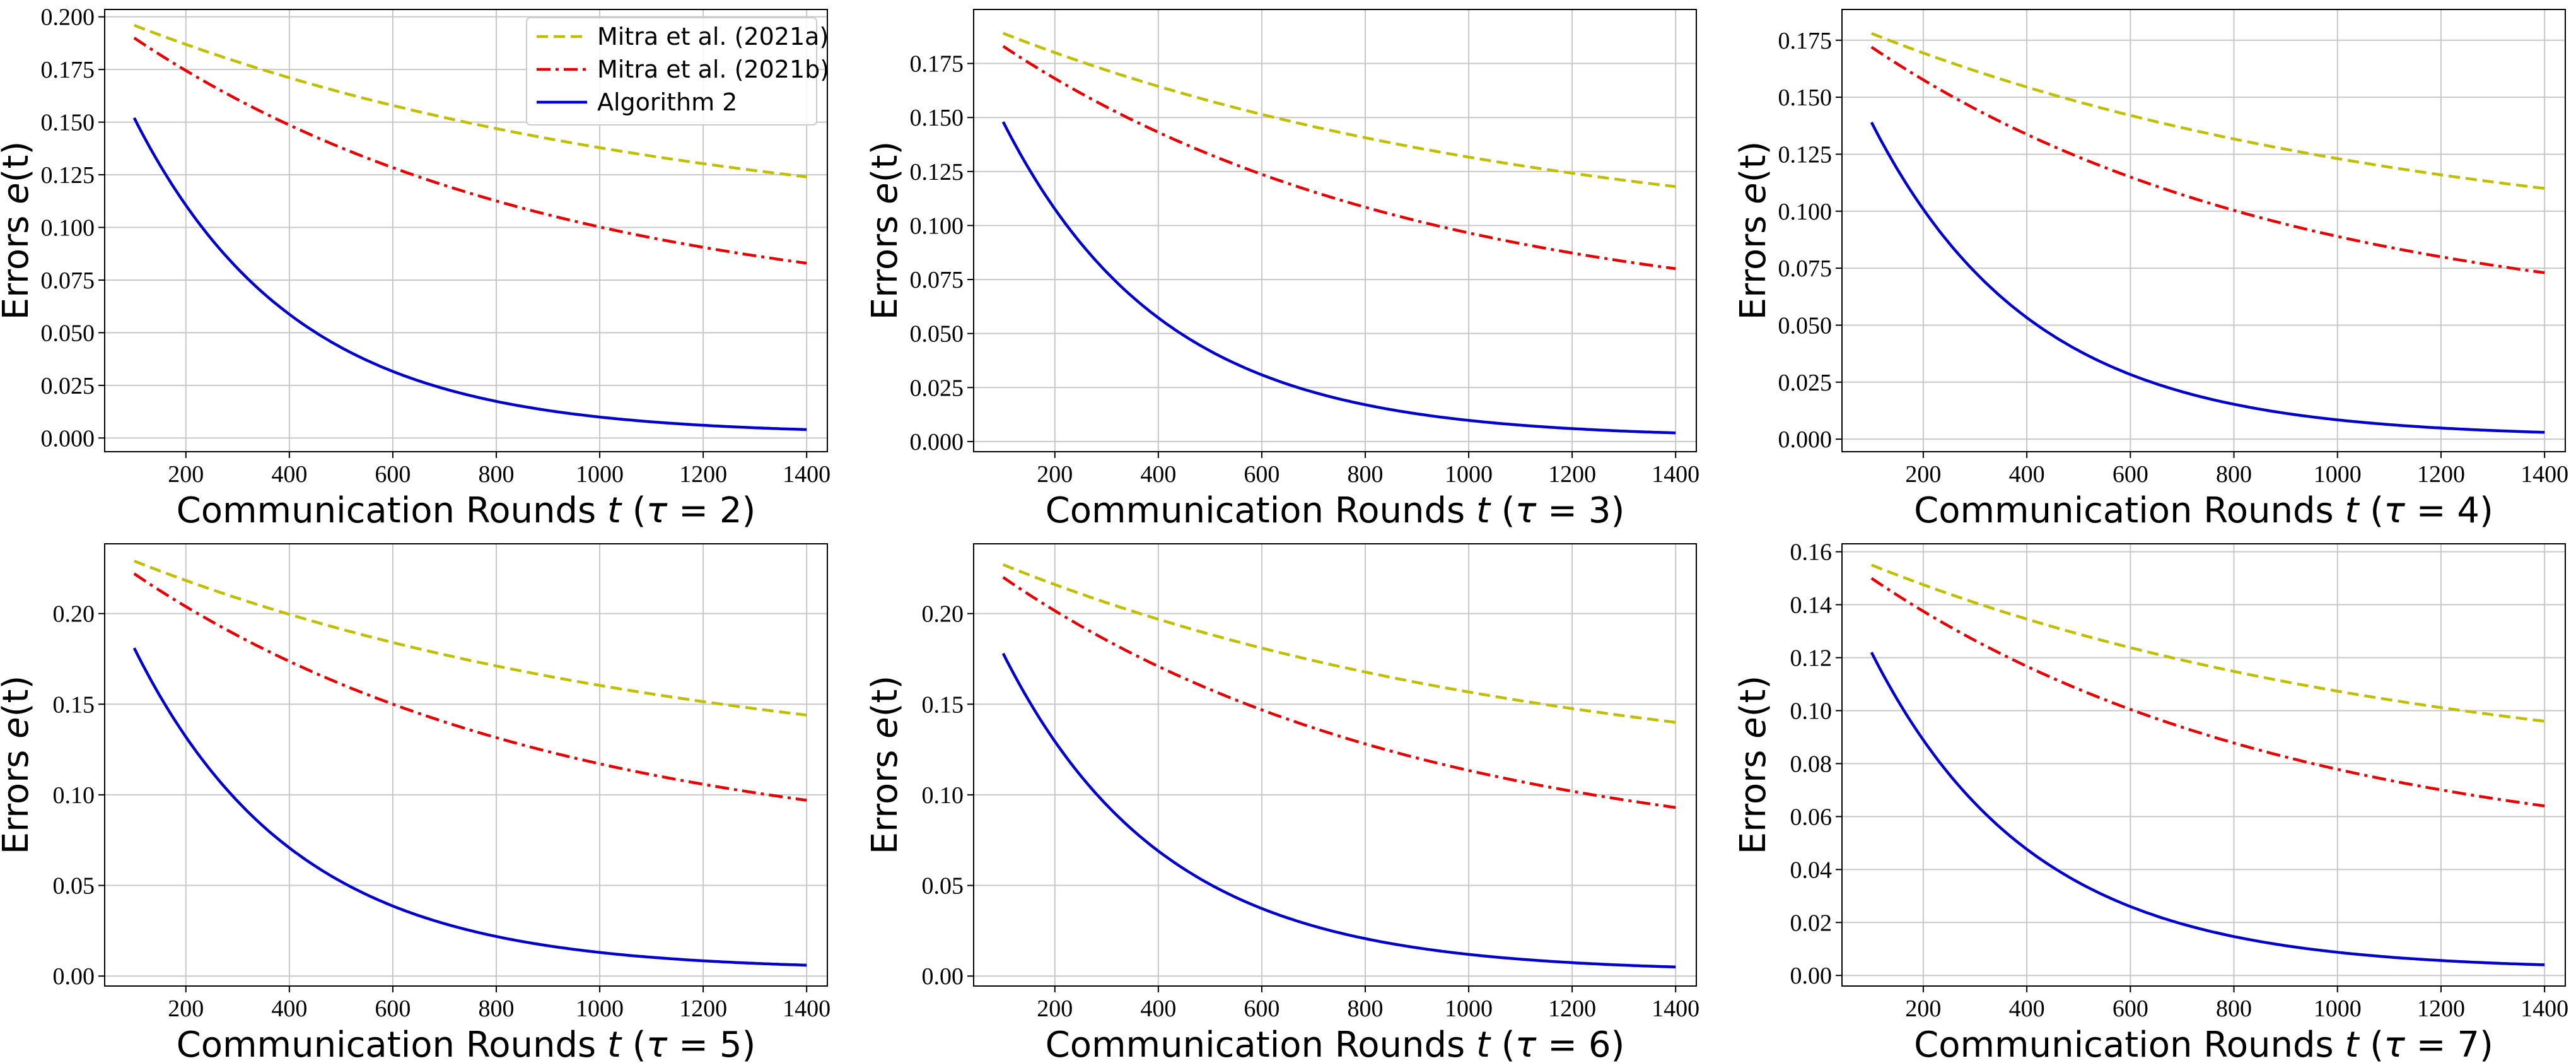 The height and width of the screenshot is (1063, 2576). What do you see at coordinates (2468, 1044) in the screenshot?
I see `x-label-value: 7` at bounding box center [2468, 1044].